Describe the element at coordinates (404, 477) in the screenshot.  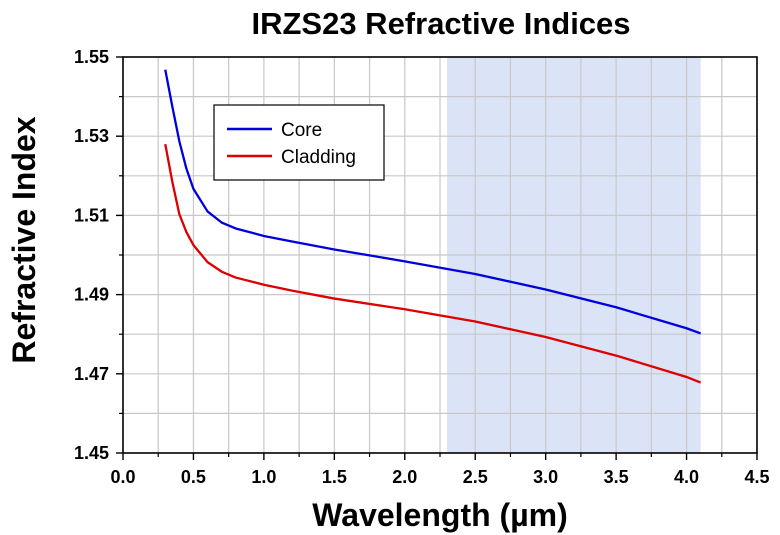
I see `x-tick-label: 2.0` at that location.